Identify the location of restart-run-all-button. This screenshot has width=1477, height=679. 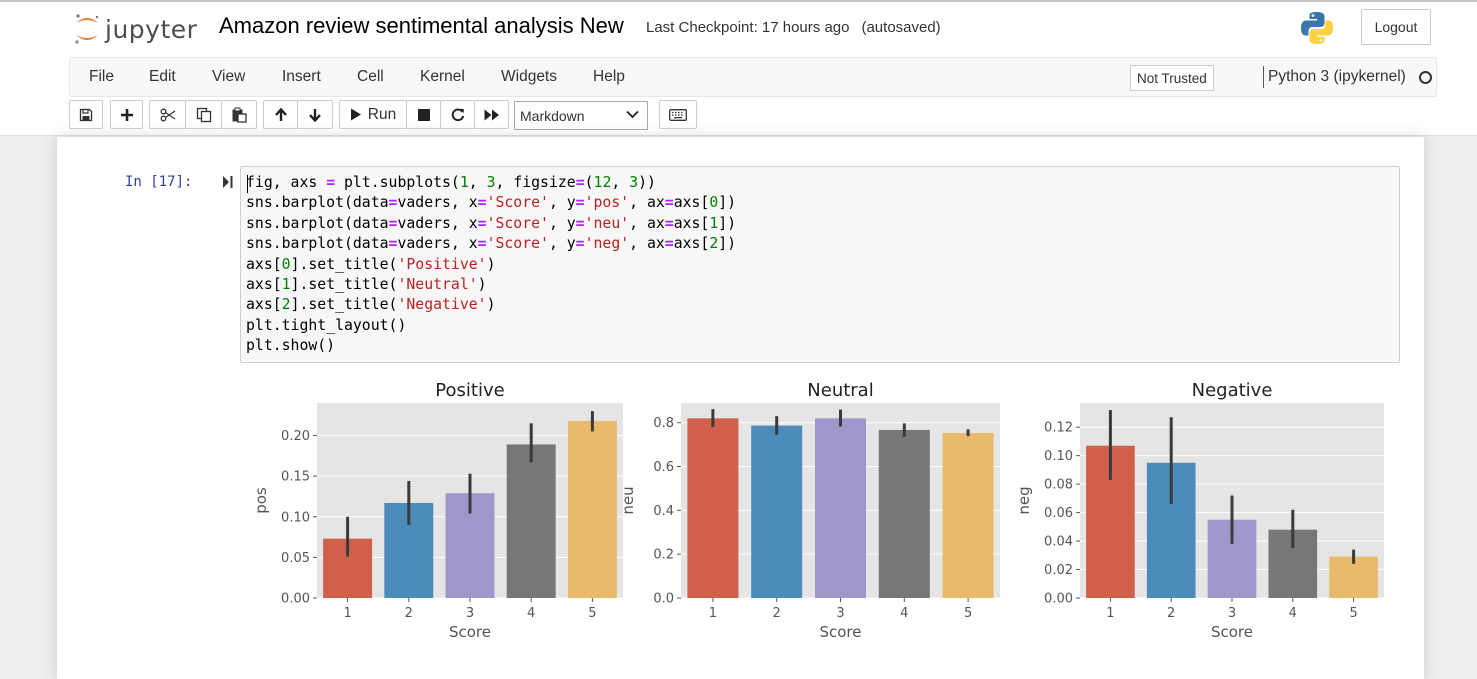
(491, 114).